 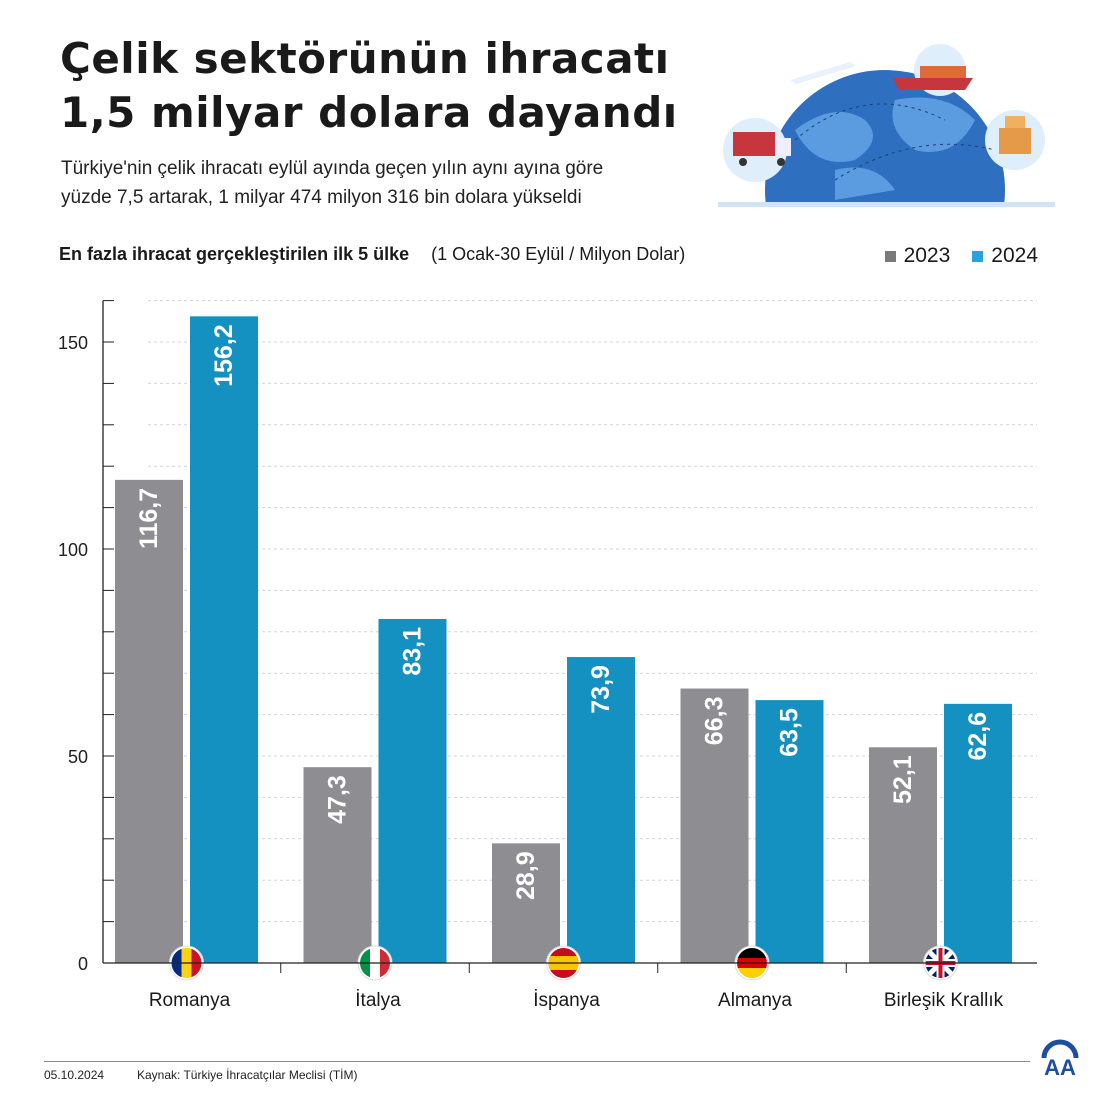 What do you see at coordinates (369, 112) in the screenshot?
I see `title-line-2: 1,5 milyar dolara dayandı` at bounding box center [369, 112].